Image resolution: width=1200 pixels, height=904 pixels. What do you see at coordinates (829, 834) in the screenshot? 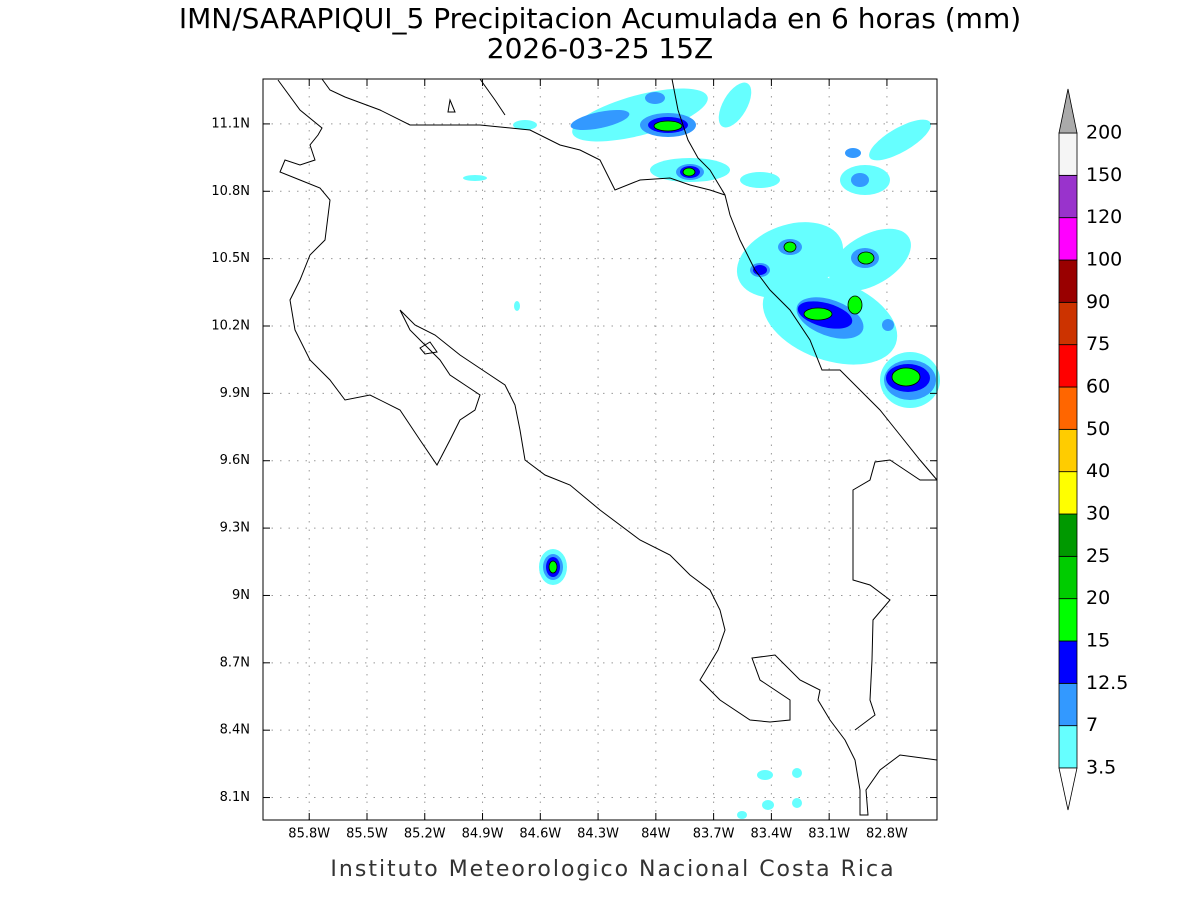
I see `x-tick-label: 83.1W` at bounding box center [829, 834].